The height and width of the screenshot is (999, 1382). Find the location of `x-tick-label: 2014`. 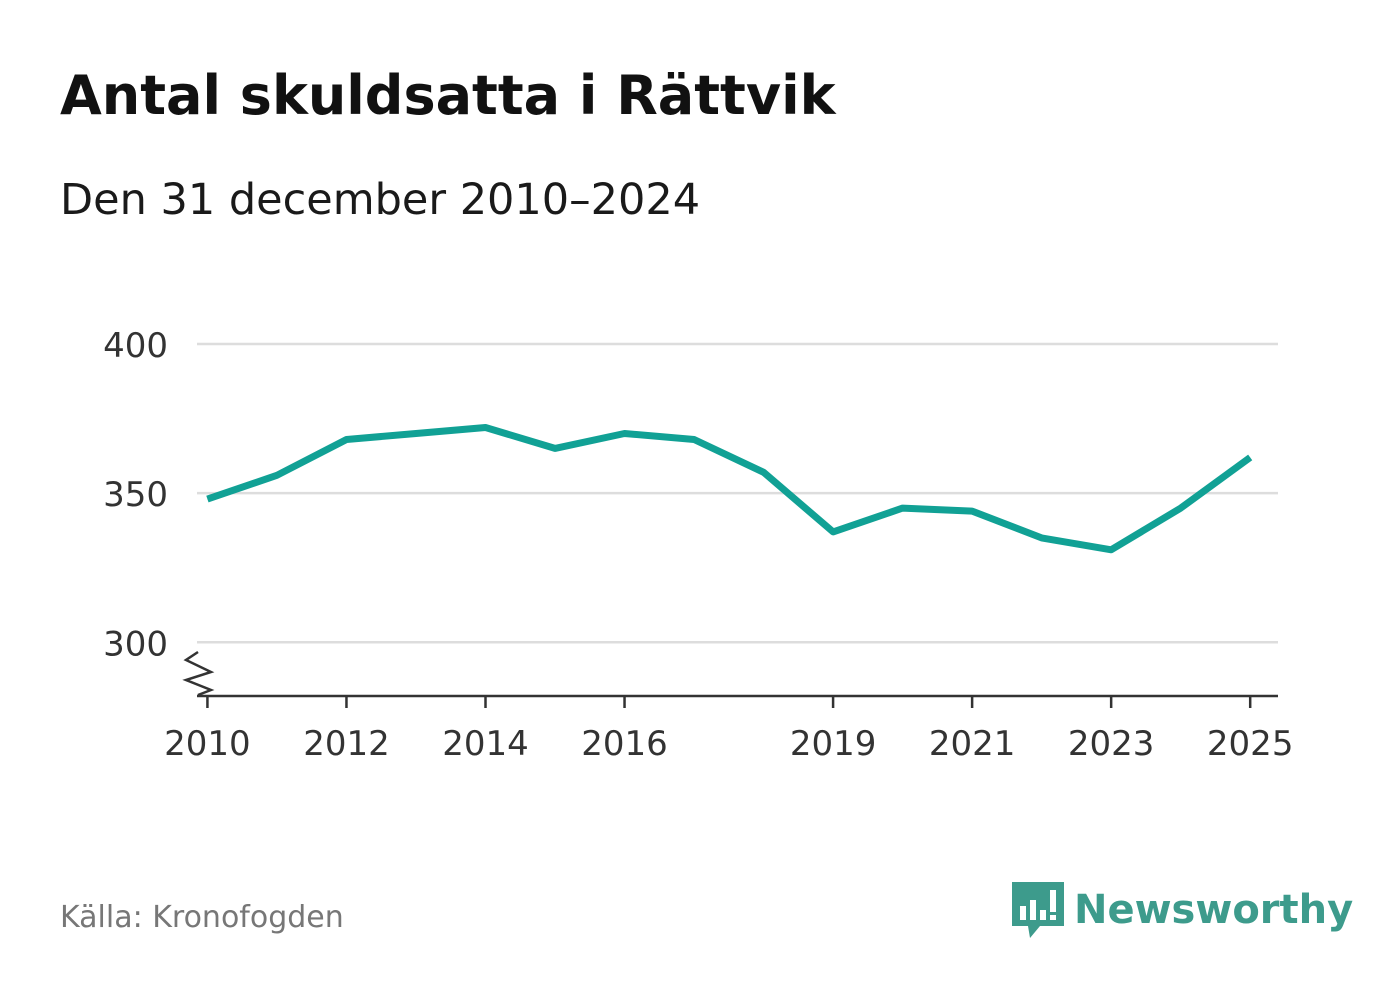

x-tick-label: 2014 is located at coordinates (485, 744).